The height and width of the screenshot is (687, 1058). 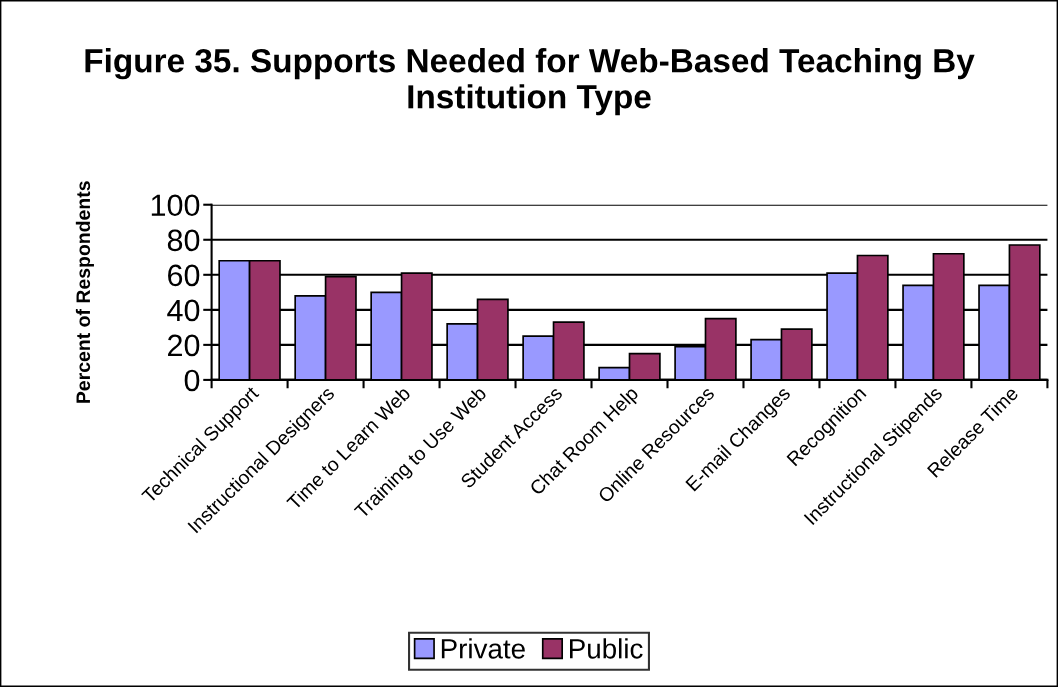 I want to click on y-tick-label: 0, so click(x=192, y=380).